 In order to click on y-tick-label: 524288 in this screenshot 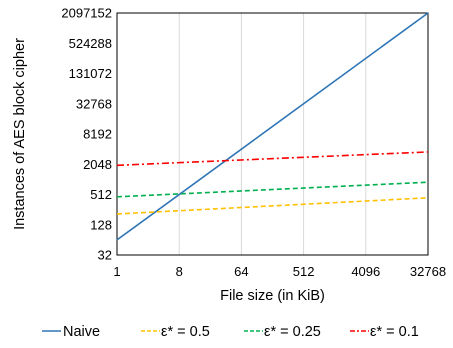, I will do `click(90, 43)`.